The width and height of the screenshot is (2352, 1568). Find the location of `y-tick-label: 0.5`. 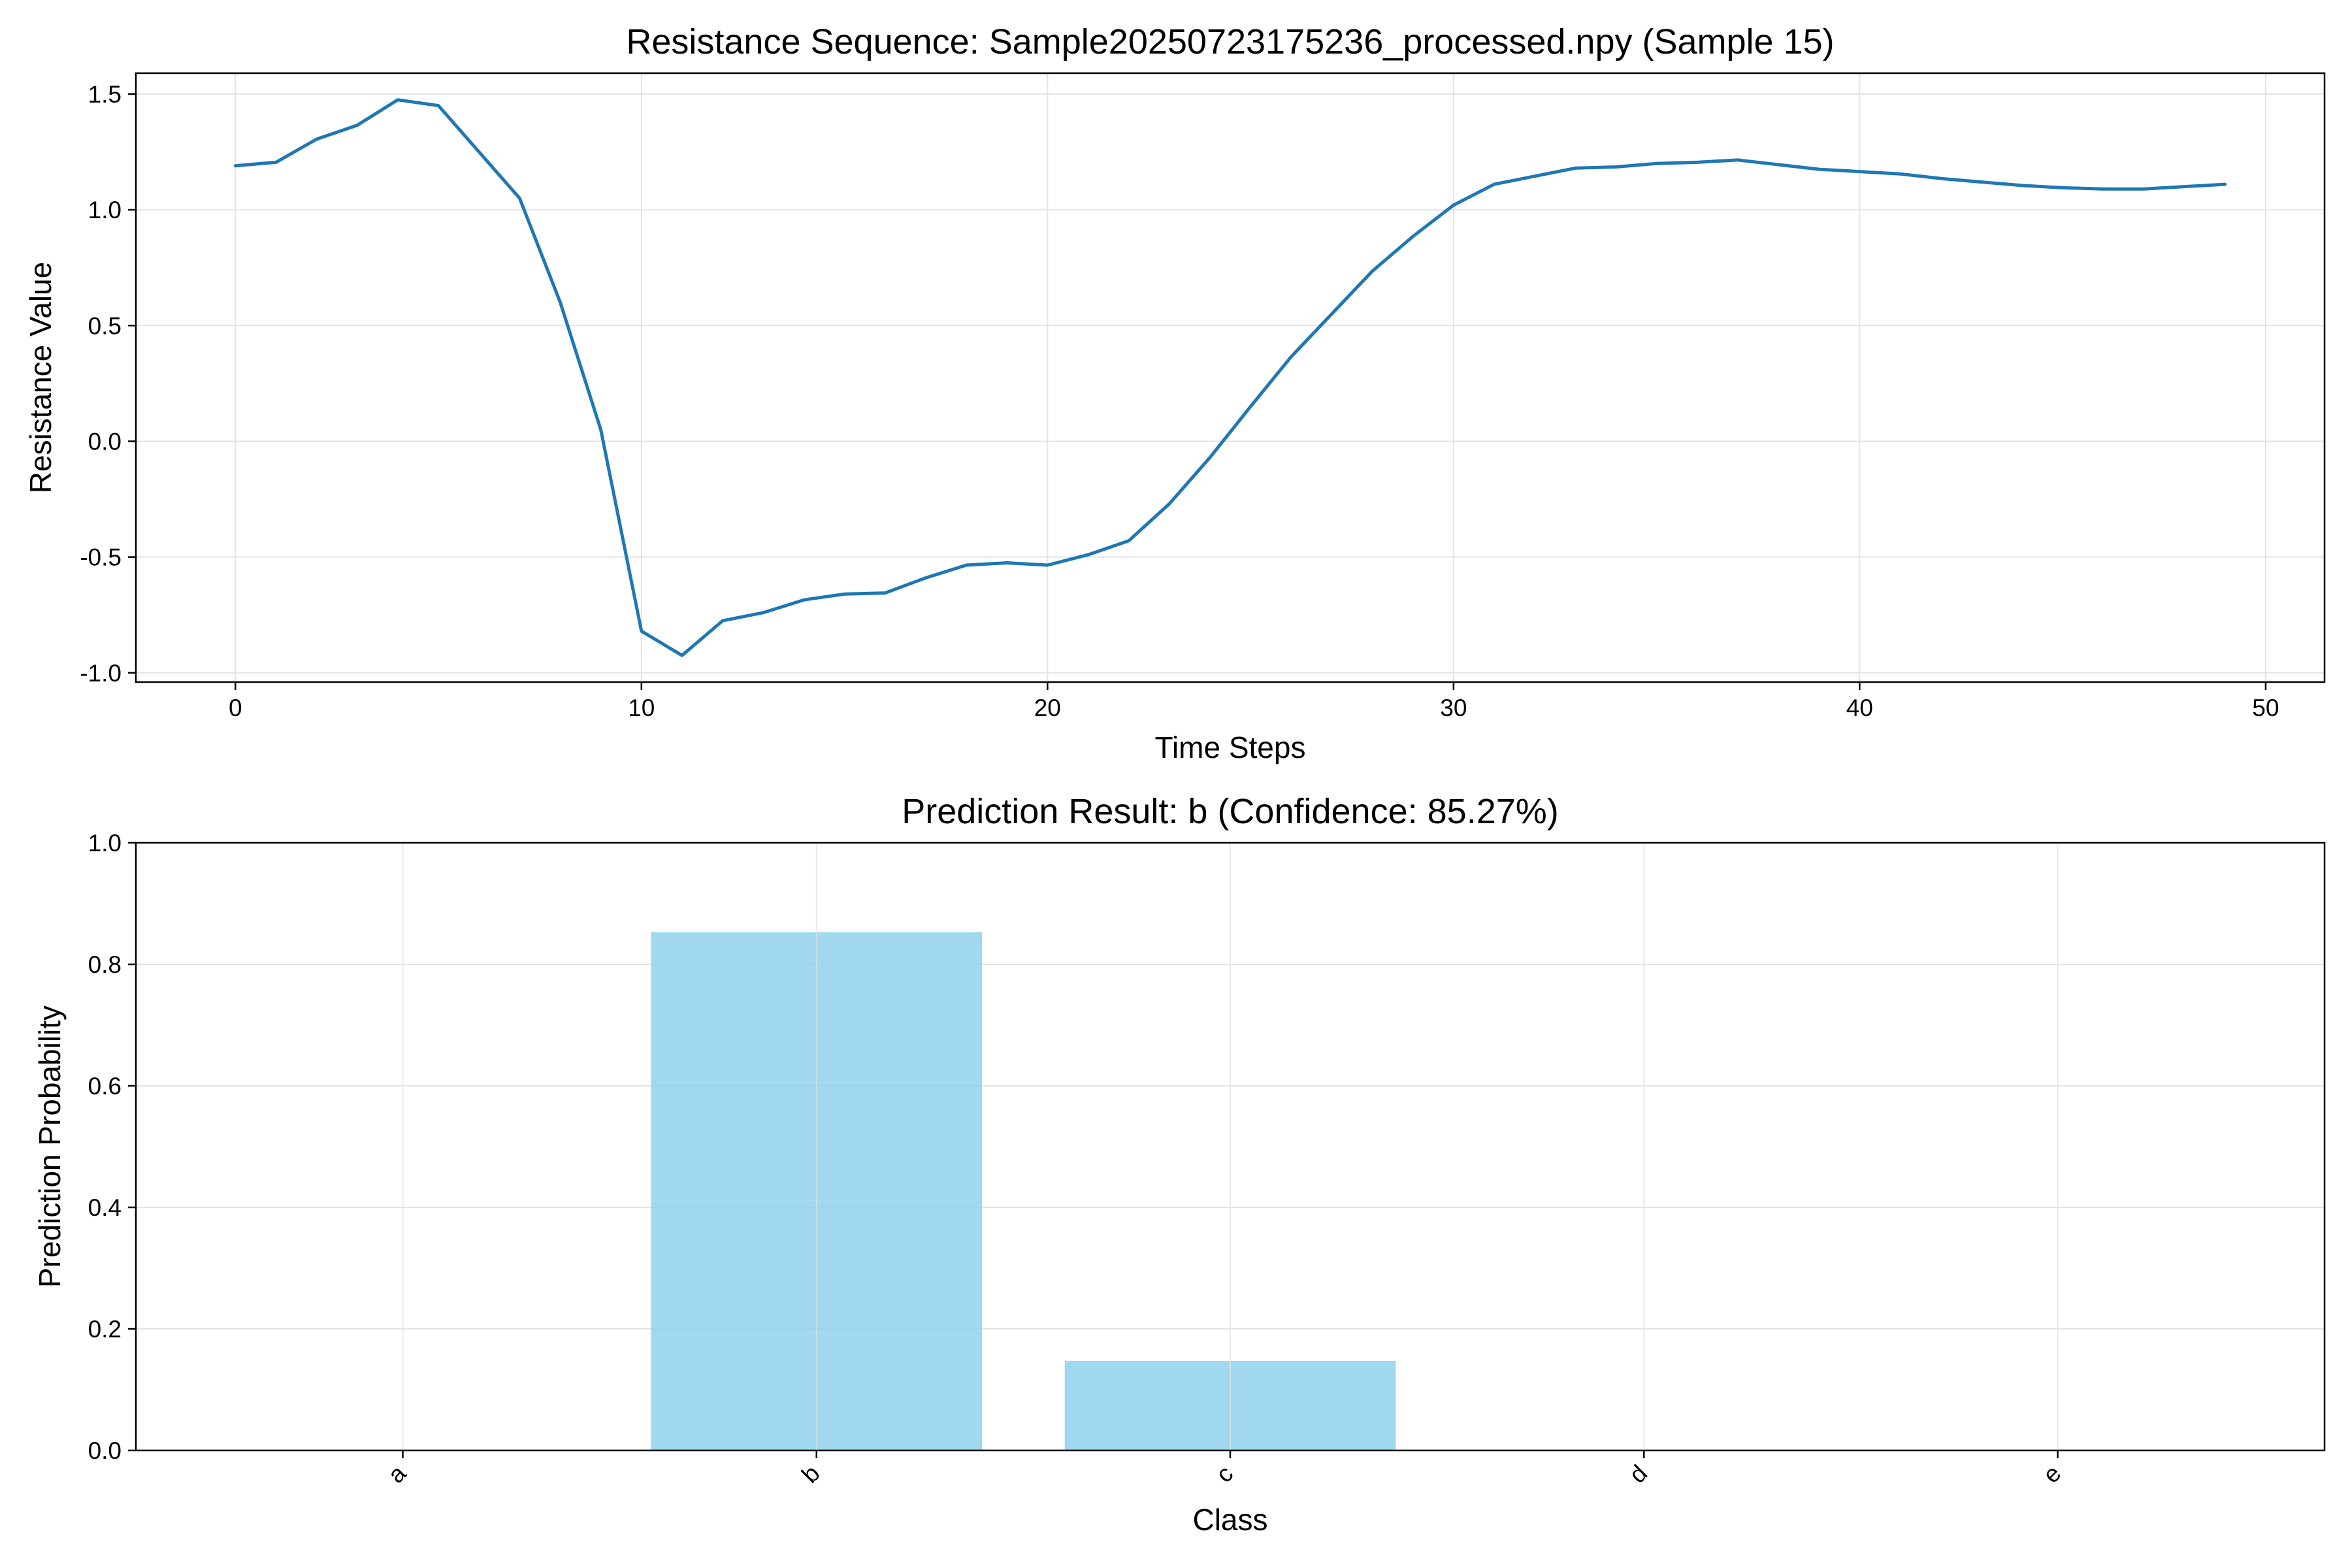

y-tick-label: 0.5 is located at coordinates (105, 325).